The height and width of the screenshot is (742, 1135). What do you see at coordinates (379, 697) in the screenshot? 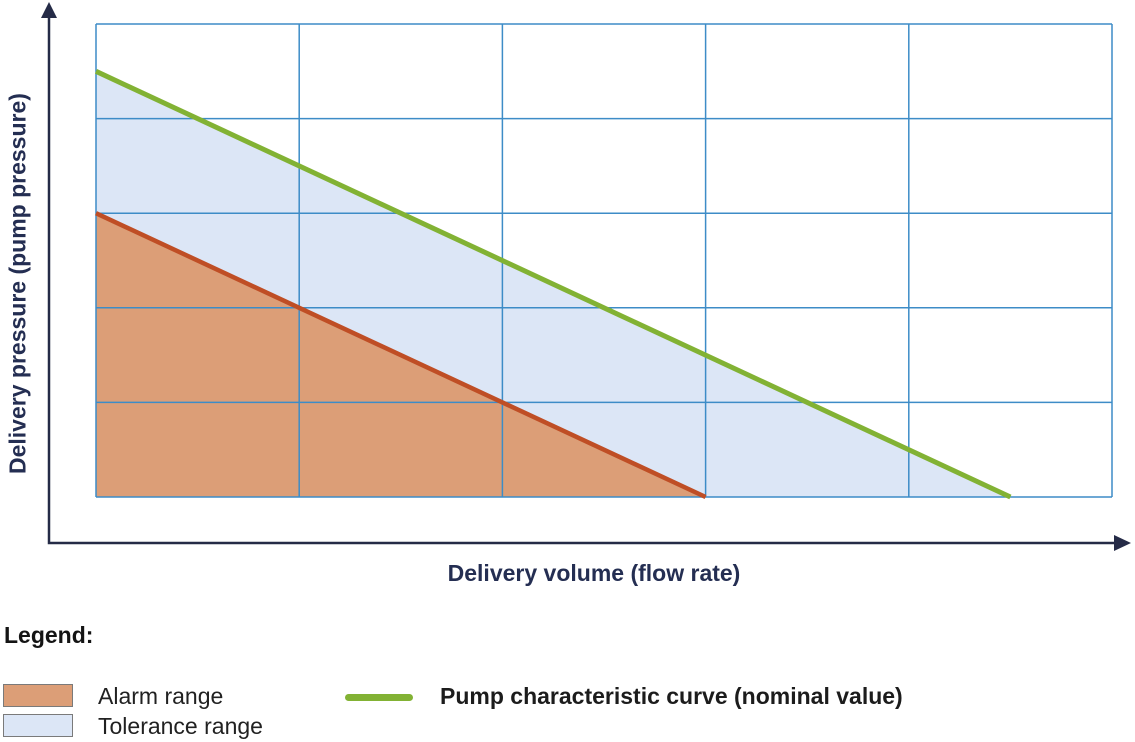
I see `pump-curve-legend-line` at bounding box center [379, 697].